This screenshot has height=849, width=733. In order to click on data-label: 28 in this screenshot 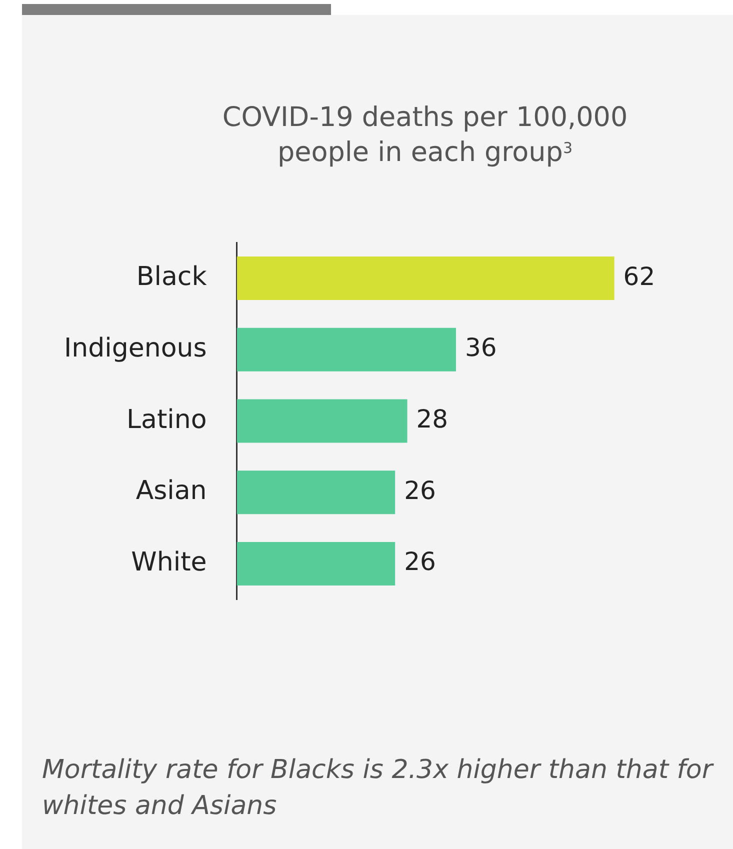, I will do `click(432, 419)`.